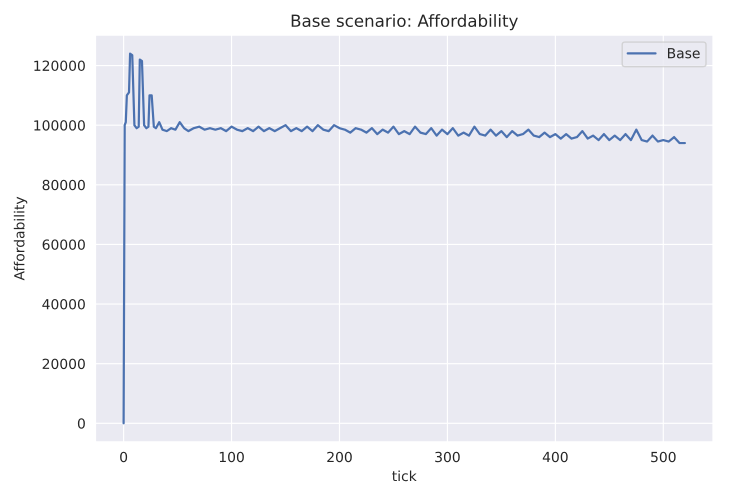 The height and width of the screenshot is (502, 735). What do you see at coordinates (21, 238) in the screenshot?
I see `y-axis-title: Affordability` at bounding box center [21, 238].